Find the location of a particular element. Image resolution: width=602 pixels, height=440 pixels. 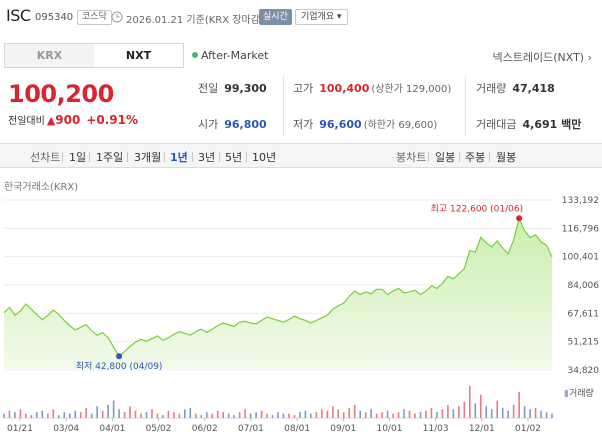

stat-value: 4,691 백만 is located at coordinates (552, 124).